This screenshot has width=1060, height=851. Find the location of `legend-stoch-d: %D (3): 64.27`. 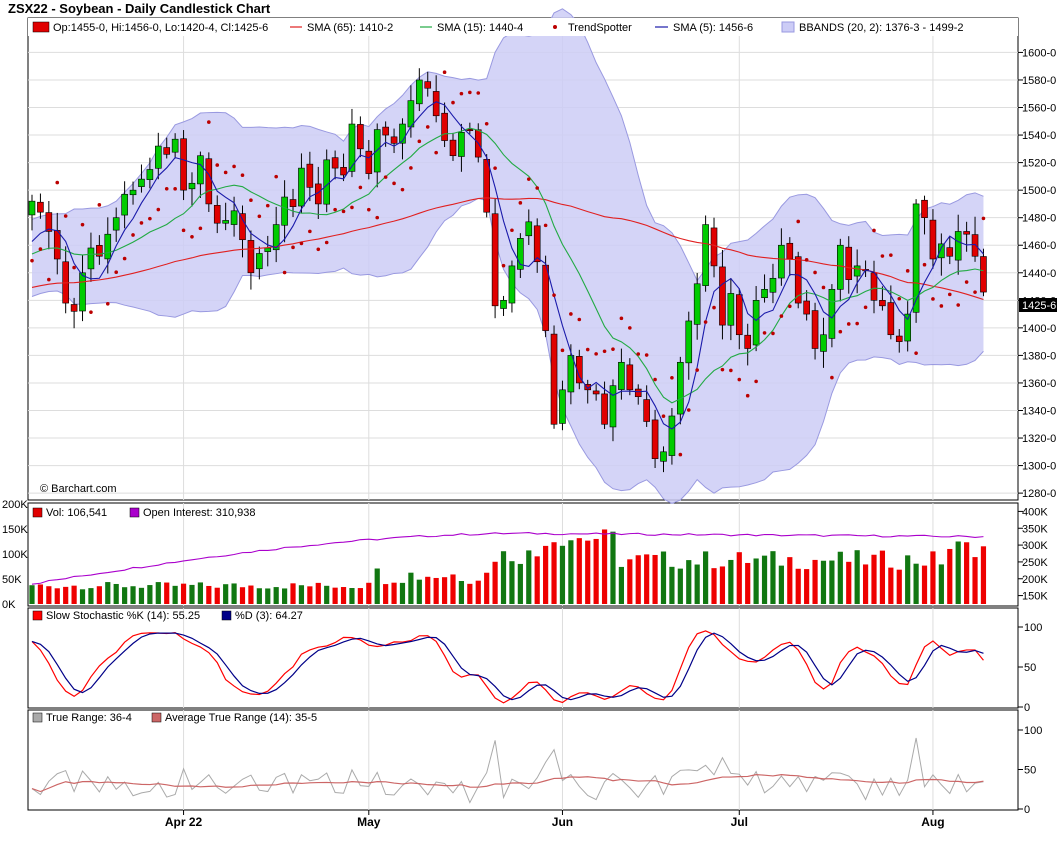

legend-stoch-d: %D (3): 64.27 is located at coordinates (269, 616).